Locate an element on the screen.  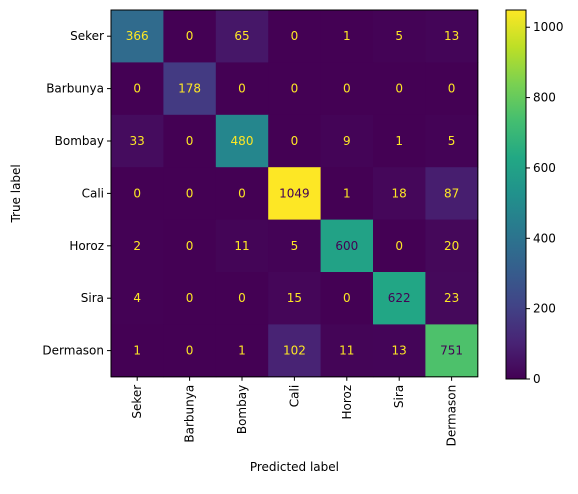
colorbar-tick-label: 400 is located at coordinates (544, 238).